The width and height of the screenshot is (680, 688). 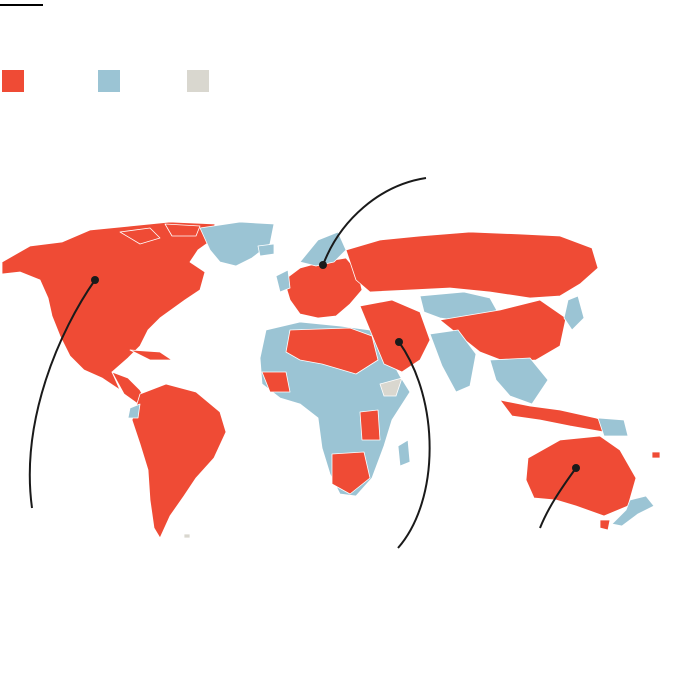 I want to click on region-china, so click(x=503, y=331).